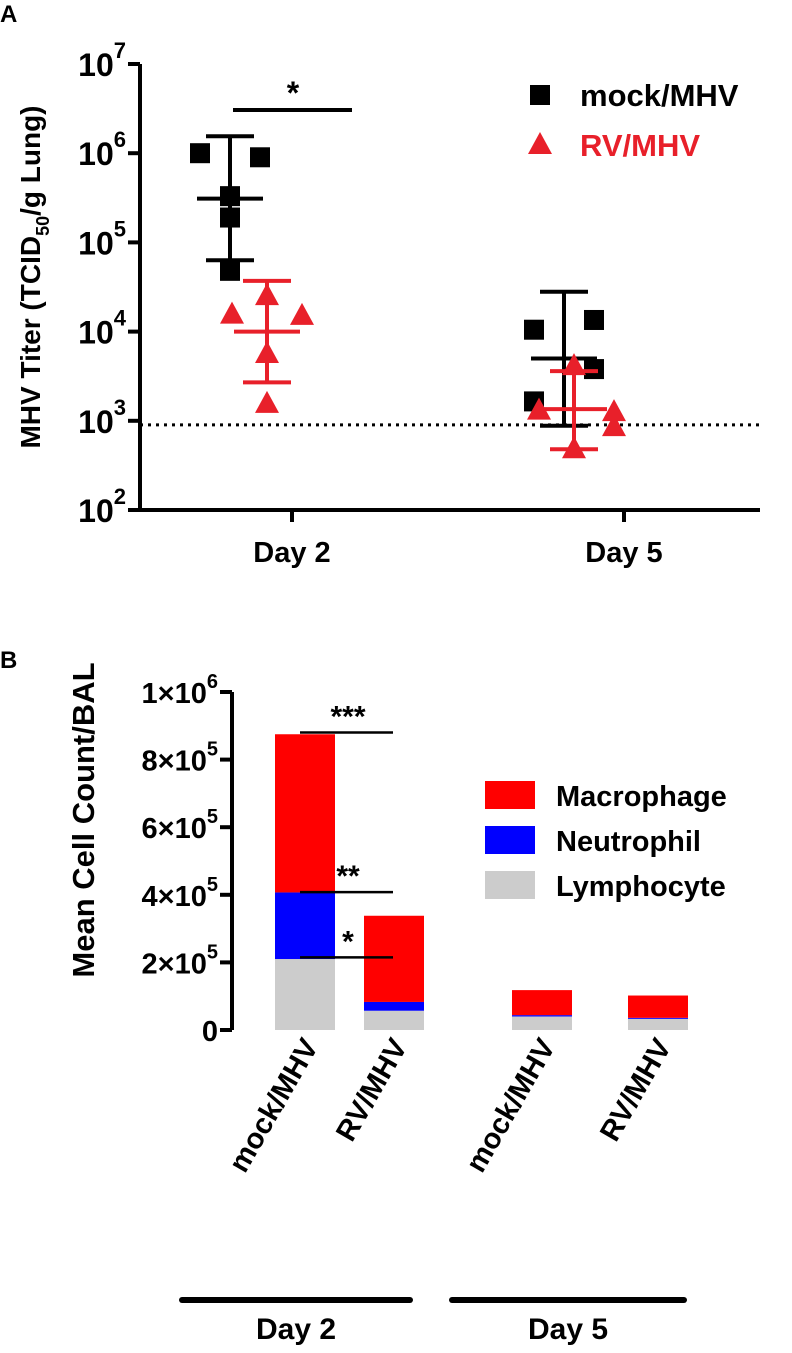 Image resolution: width=792 pixels, height=1353 pixels. Describe the element at coordinates (628, 842) in the screenshot. I see `legend-label: Neutrophil` at that location.